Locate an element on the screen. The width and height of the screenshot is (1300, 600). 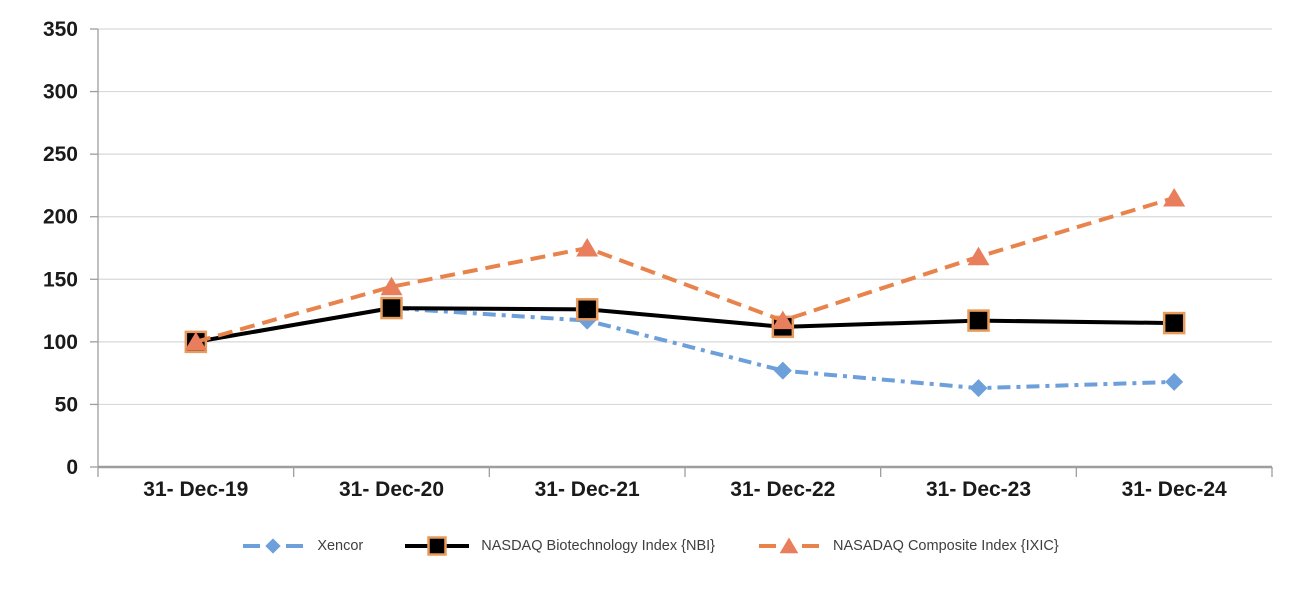
legend-marker-diamond-icon is located at coordinates (273, 546).